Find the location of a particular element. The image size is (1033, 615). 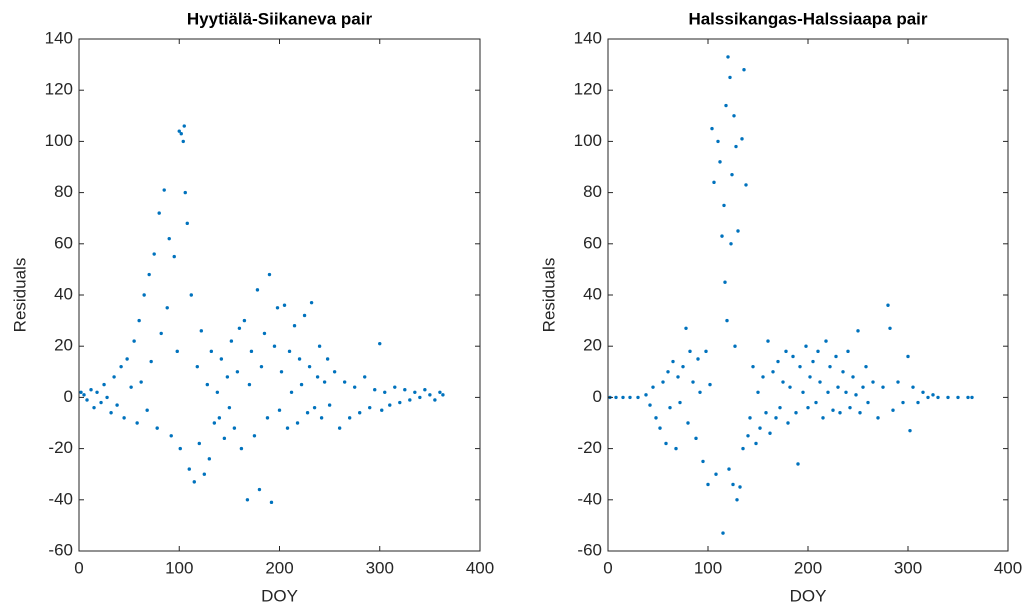

x-tick-label: 0 is located at coordinates (78, 567).